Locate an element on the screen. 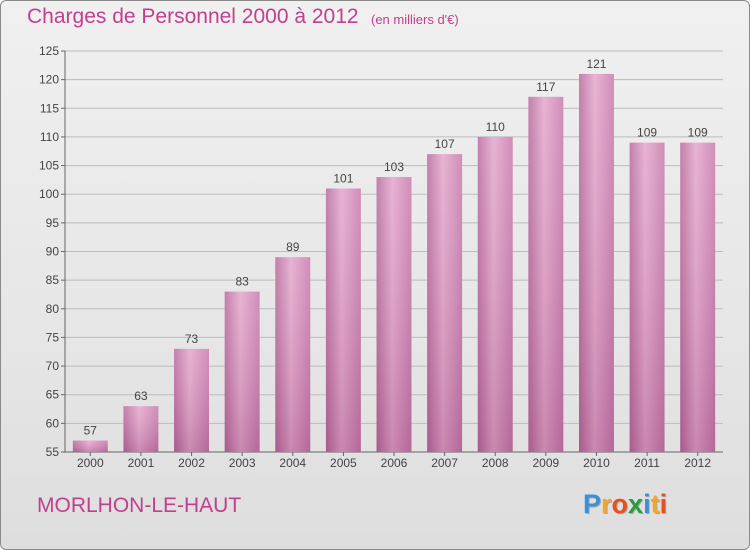 Image resolution: width=750 pixels, height=550 pixels. brand-letter: r is located at coordinates (606, 504).